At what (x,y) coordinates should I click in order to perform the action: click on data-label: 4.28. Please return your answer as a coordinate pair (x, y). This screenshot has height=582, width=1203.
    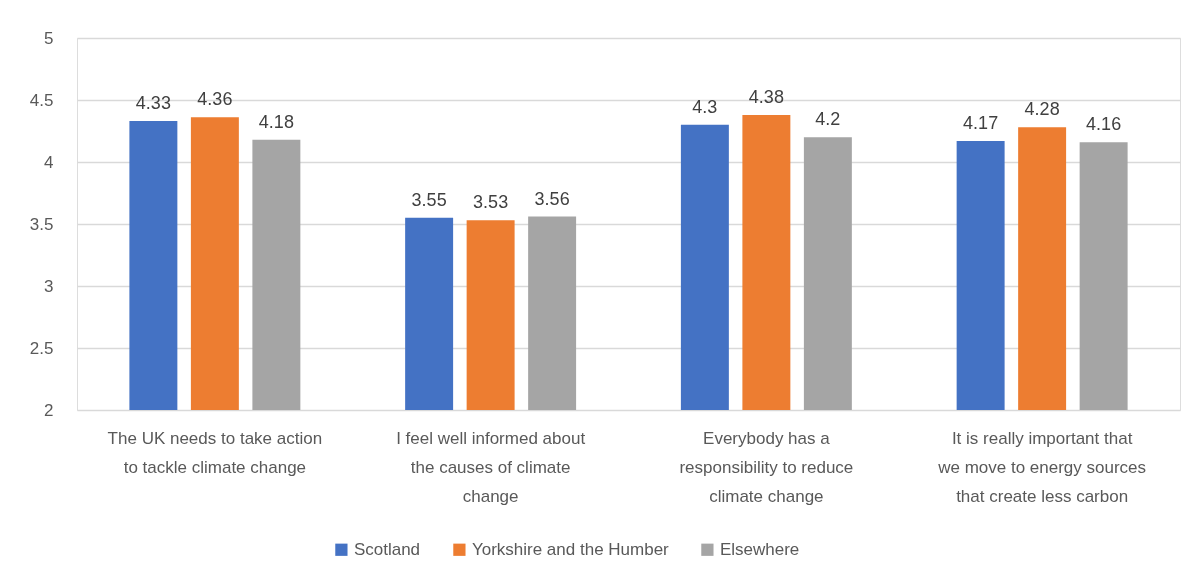
    Looking at the image, I should click on (1042, 109).